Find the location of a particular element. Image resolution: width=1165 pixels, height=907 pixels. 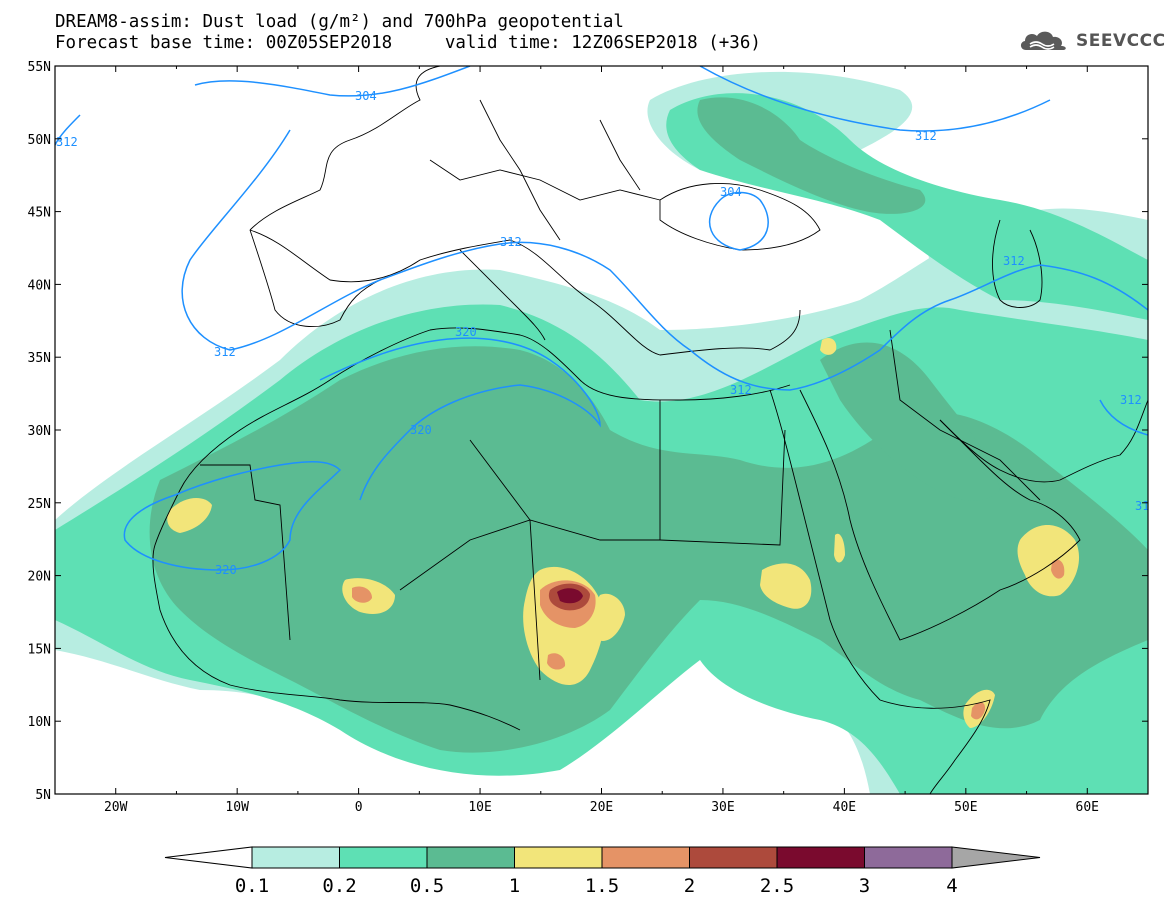

lat-tick-label: 5N is located at coordinates (43, 795).